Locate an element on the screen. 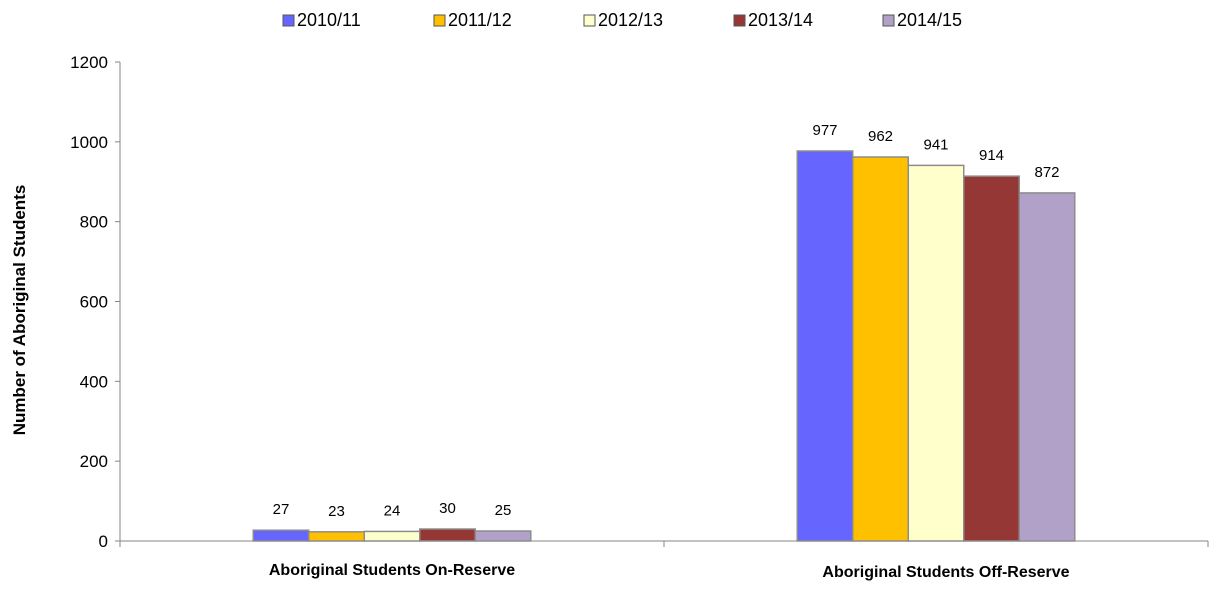 The height and width of the screenshot is (590, 1220). data-label: 27 is located at coordinates (281, 509).